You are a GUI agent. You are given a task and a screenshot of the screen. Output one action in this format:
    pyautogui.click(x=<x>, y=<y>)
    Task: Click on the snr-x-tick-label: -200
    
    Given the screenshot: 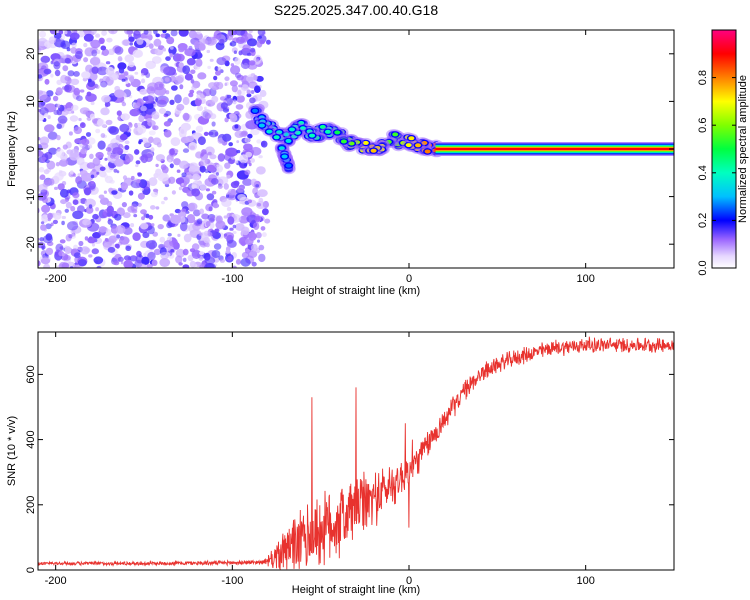 What is the action you would take?
    pyautogui.click(x=56, y=581)
    